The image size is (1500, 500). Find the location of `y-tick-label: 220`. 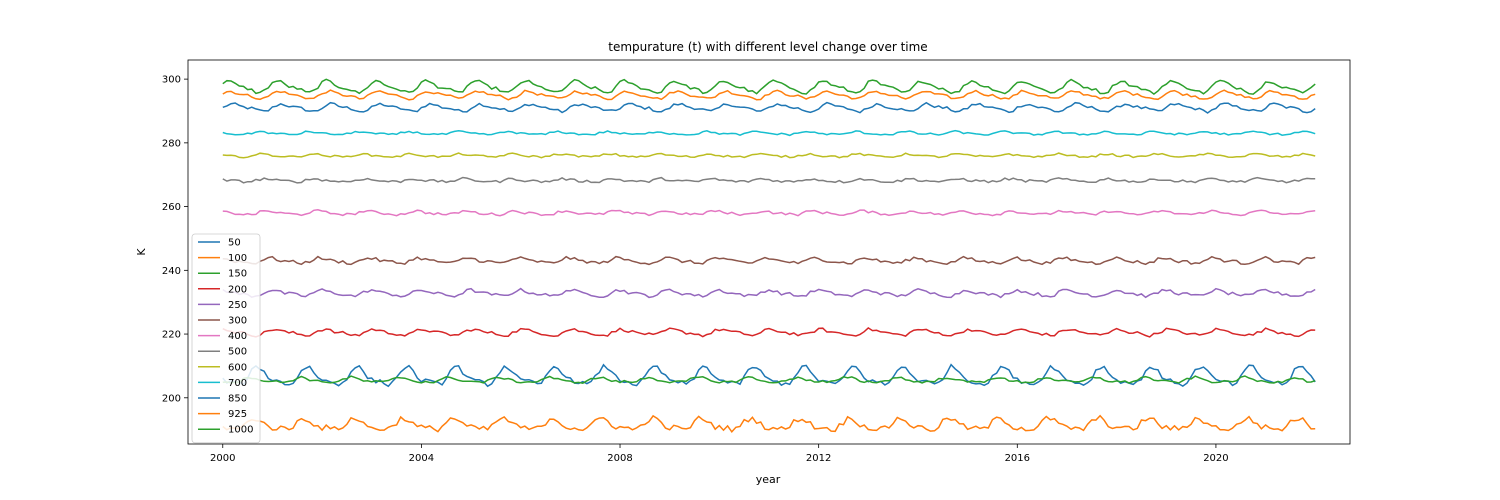

y-tick-label: 220 is located at coordinates (171, 335).